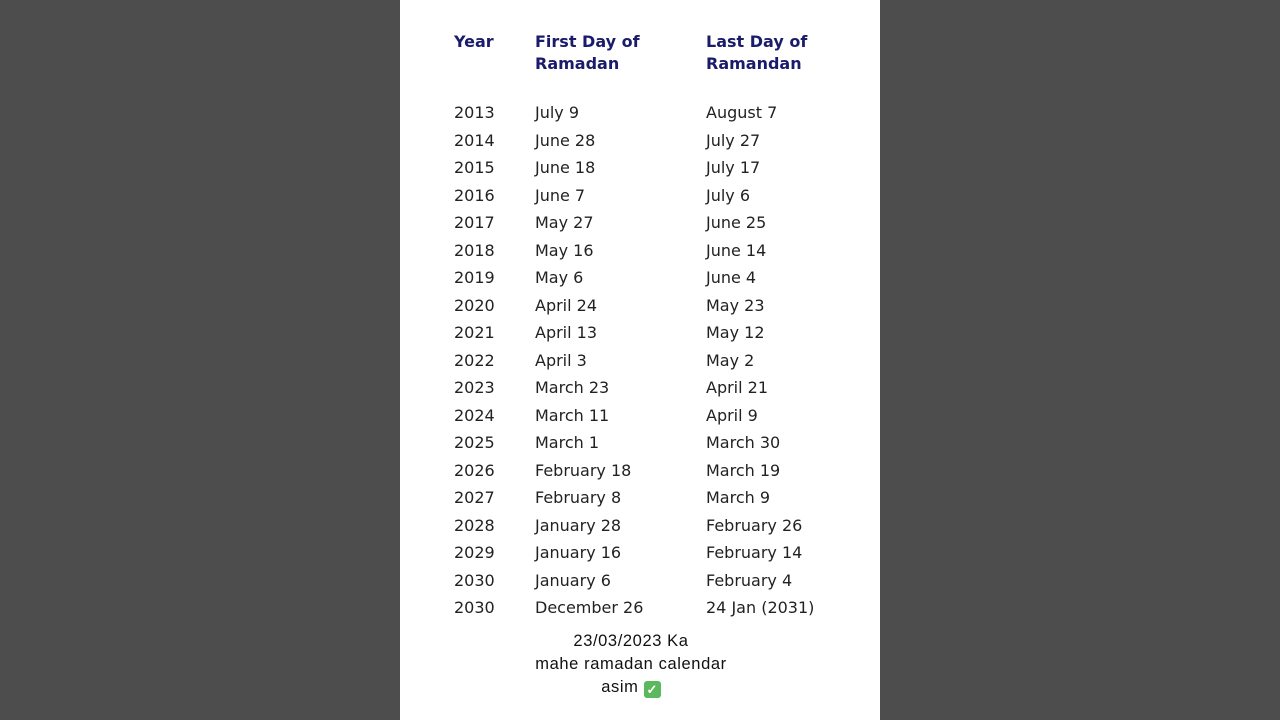 The width and height of the screenshot is (1280, 720). Describe the element at coordinates (474, 167) in the screenshot. I see `year-cell: 2015` at that location.